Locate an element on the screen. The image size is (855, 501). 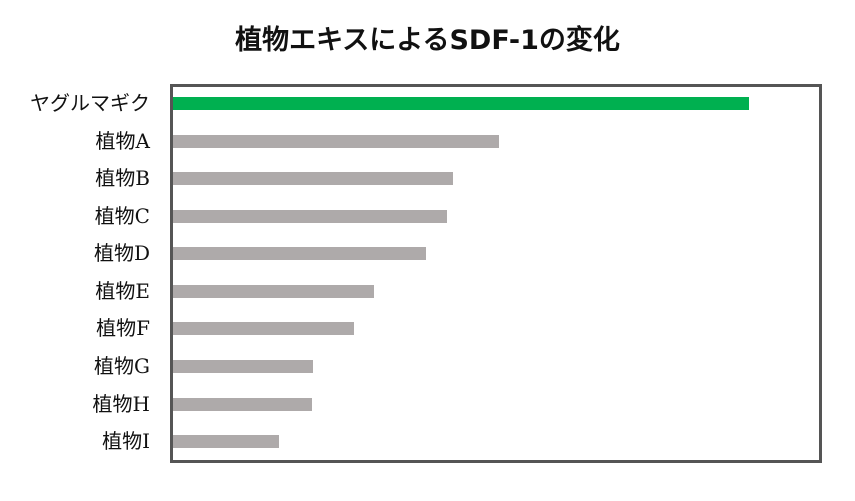
category-label: 植物D is located at coordinates (121, 253).